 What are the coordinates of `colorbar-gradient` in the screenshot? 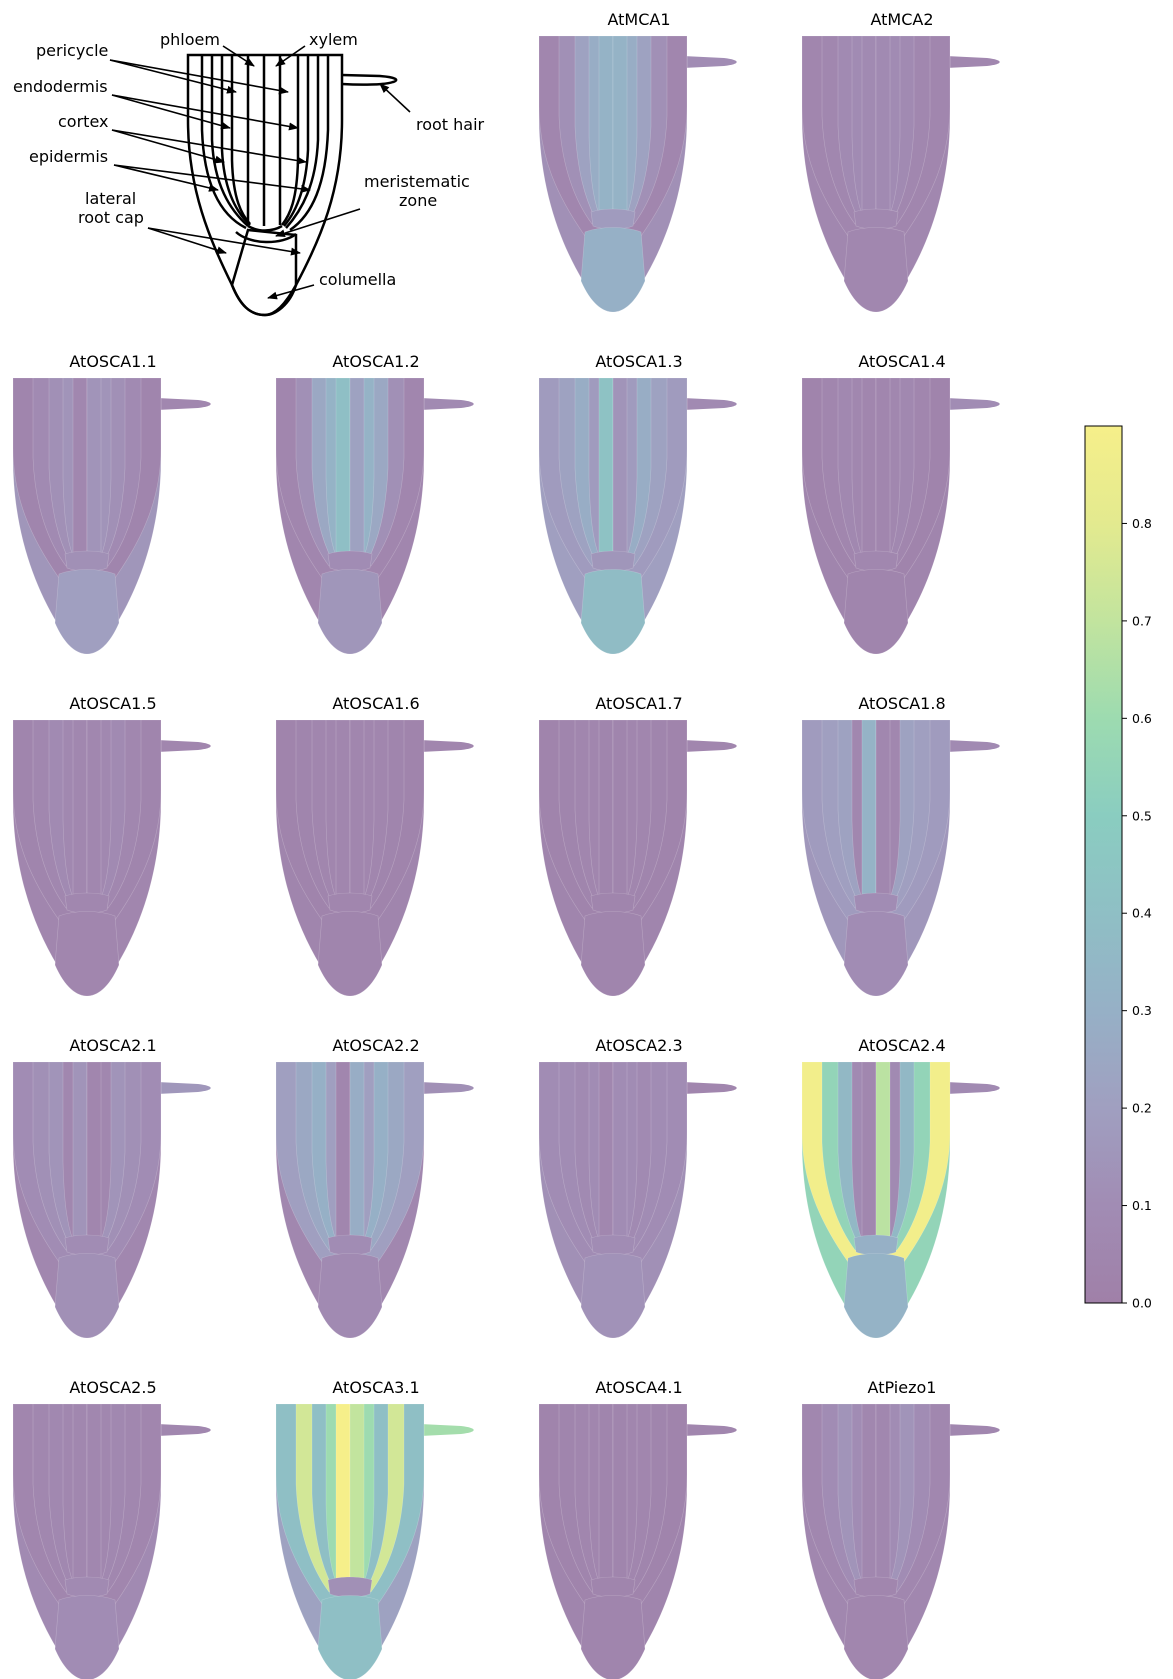 It's located at (1103, 864).